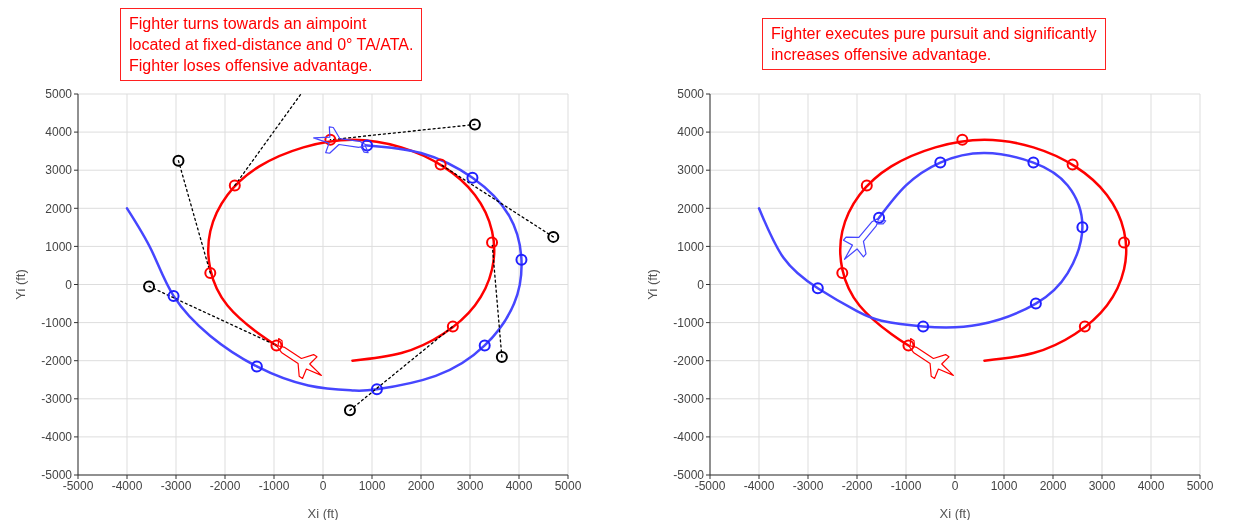  I want to click on text: Fighter executes pure pursuit and significantly increases offensive advantage., so click(934, 44).